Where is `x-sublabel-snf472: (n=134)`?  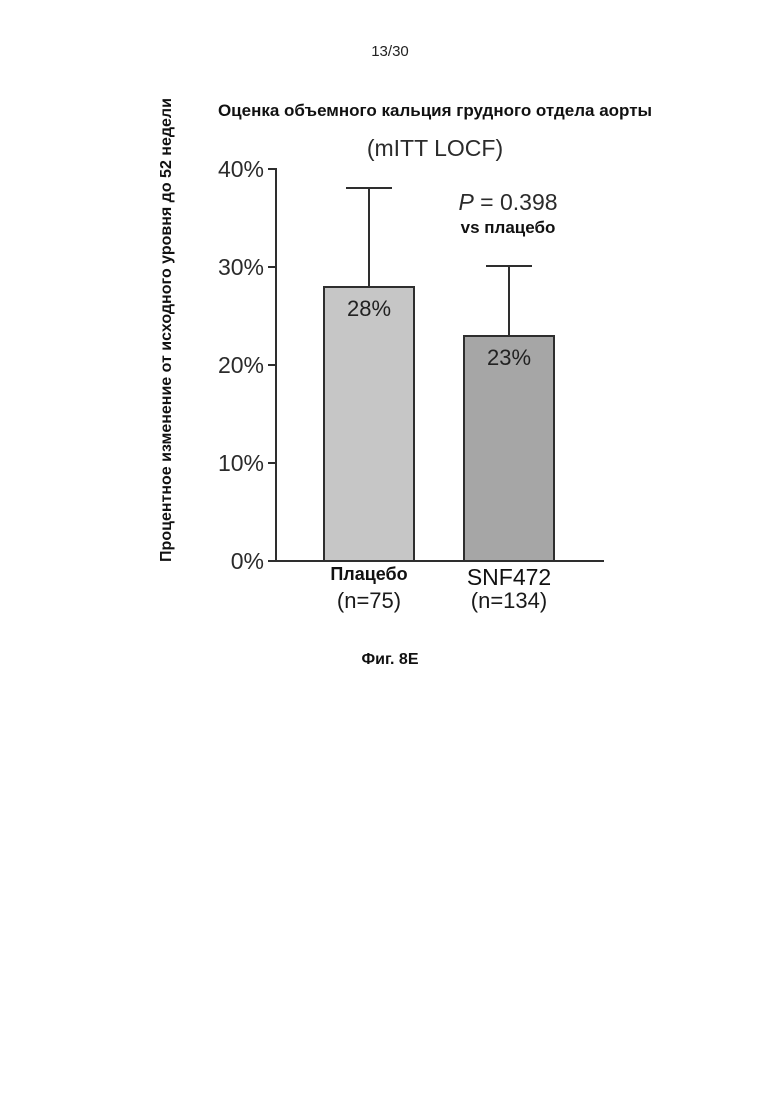 x-sublabel-snf472: (n=134) is located at coordinates (509, 600).